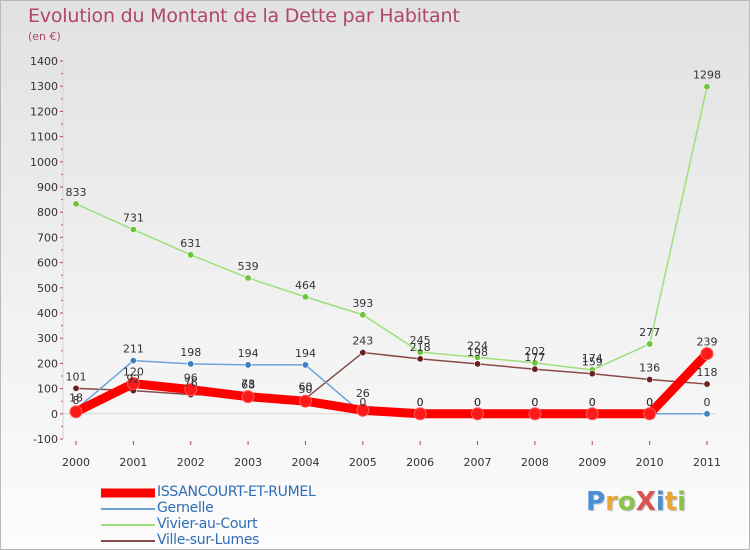 The image size is (750, 550). Describe the element at coordinates (47, 237) in the screenshot. I see `y-tick-label: 700` at that location.